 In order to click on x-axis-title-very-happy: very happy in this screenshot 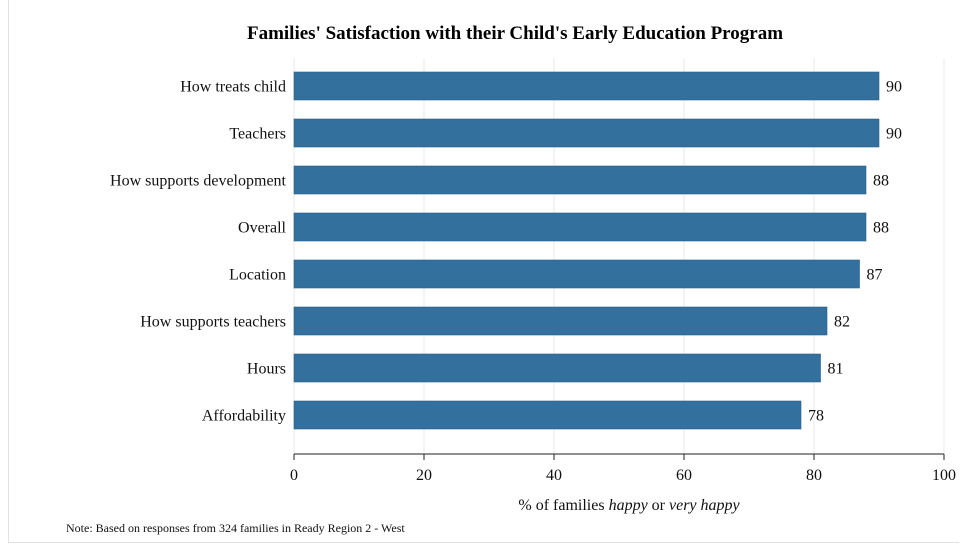, I will do `click(705, 505)`.